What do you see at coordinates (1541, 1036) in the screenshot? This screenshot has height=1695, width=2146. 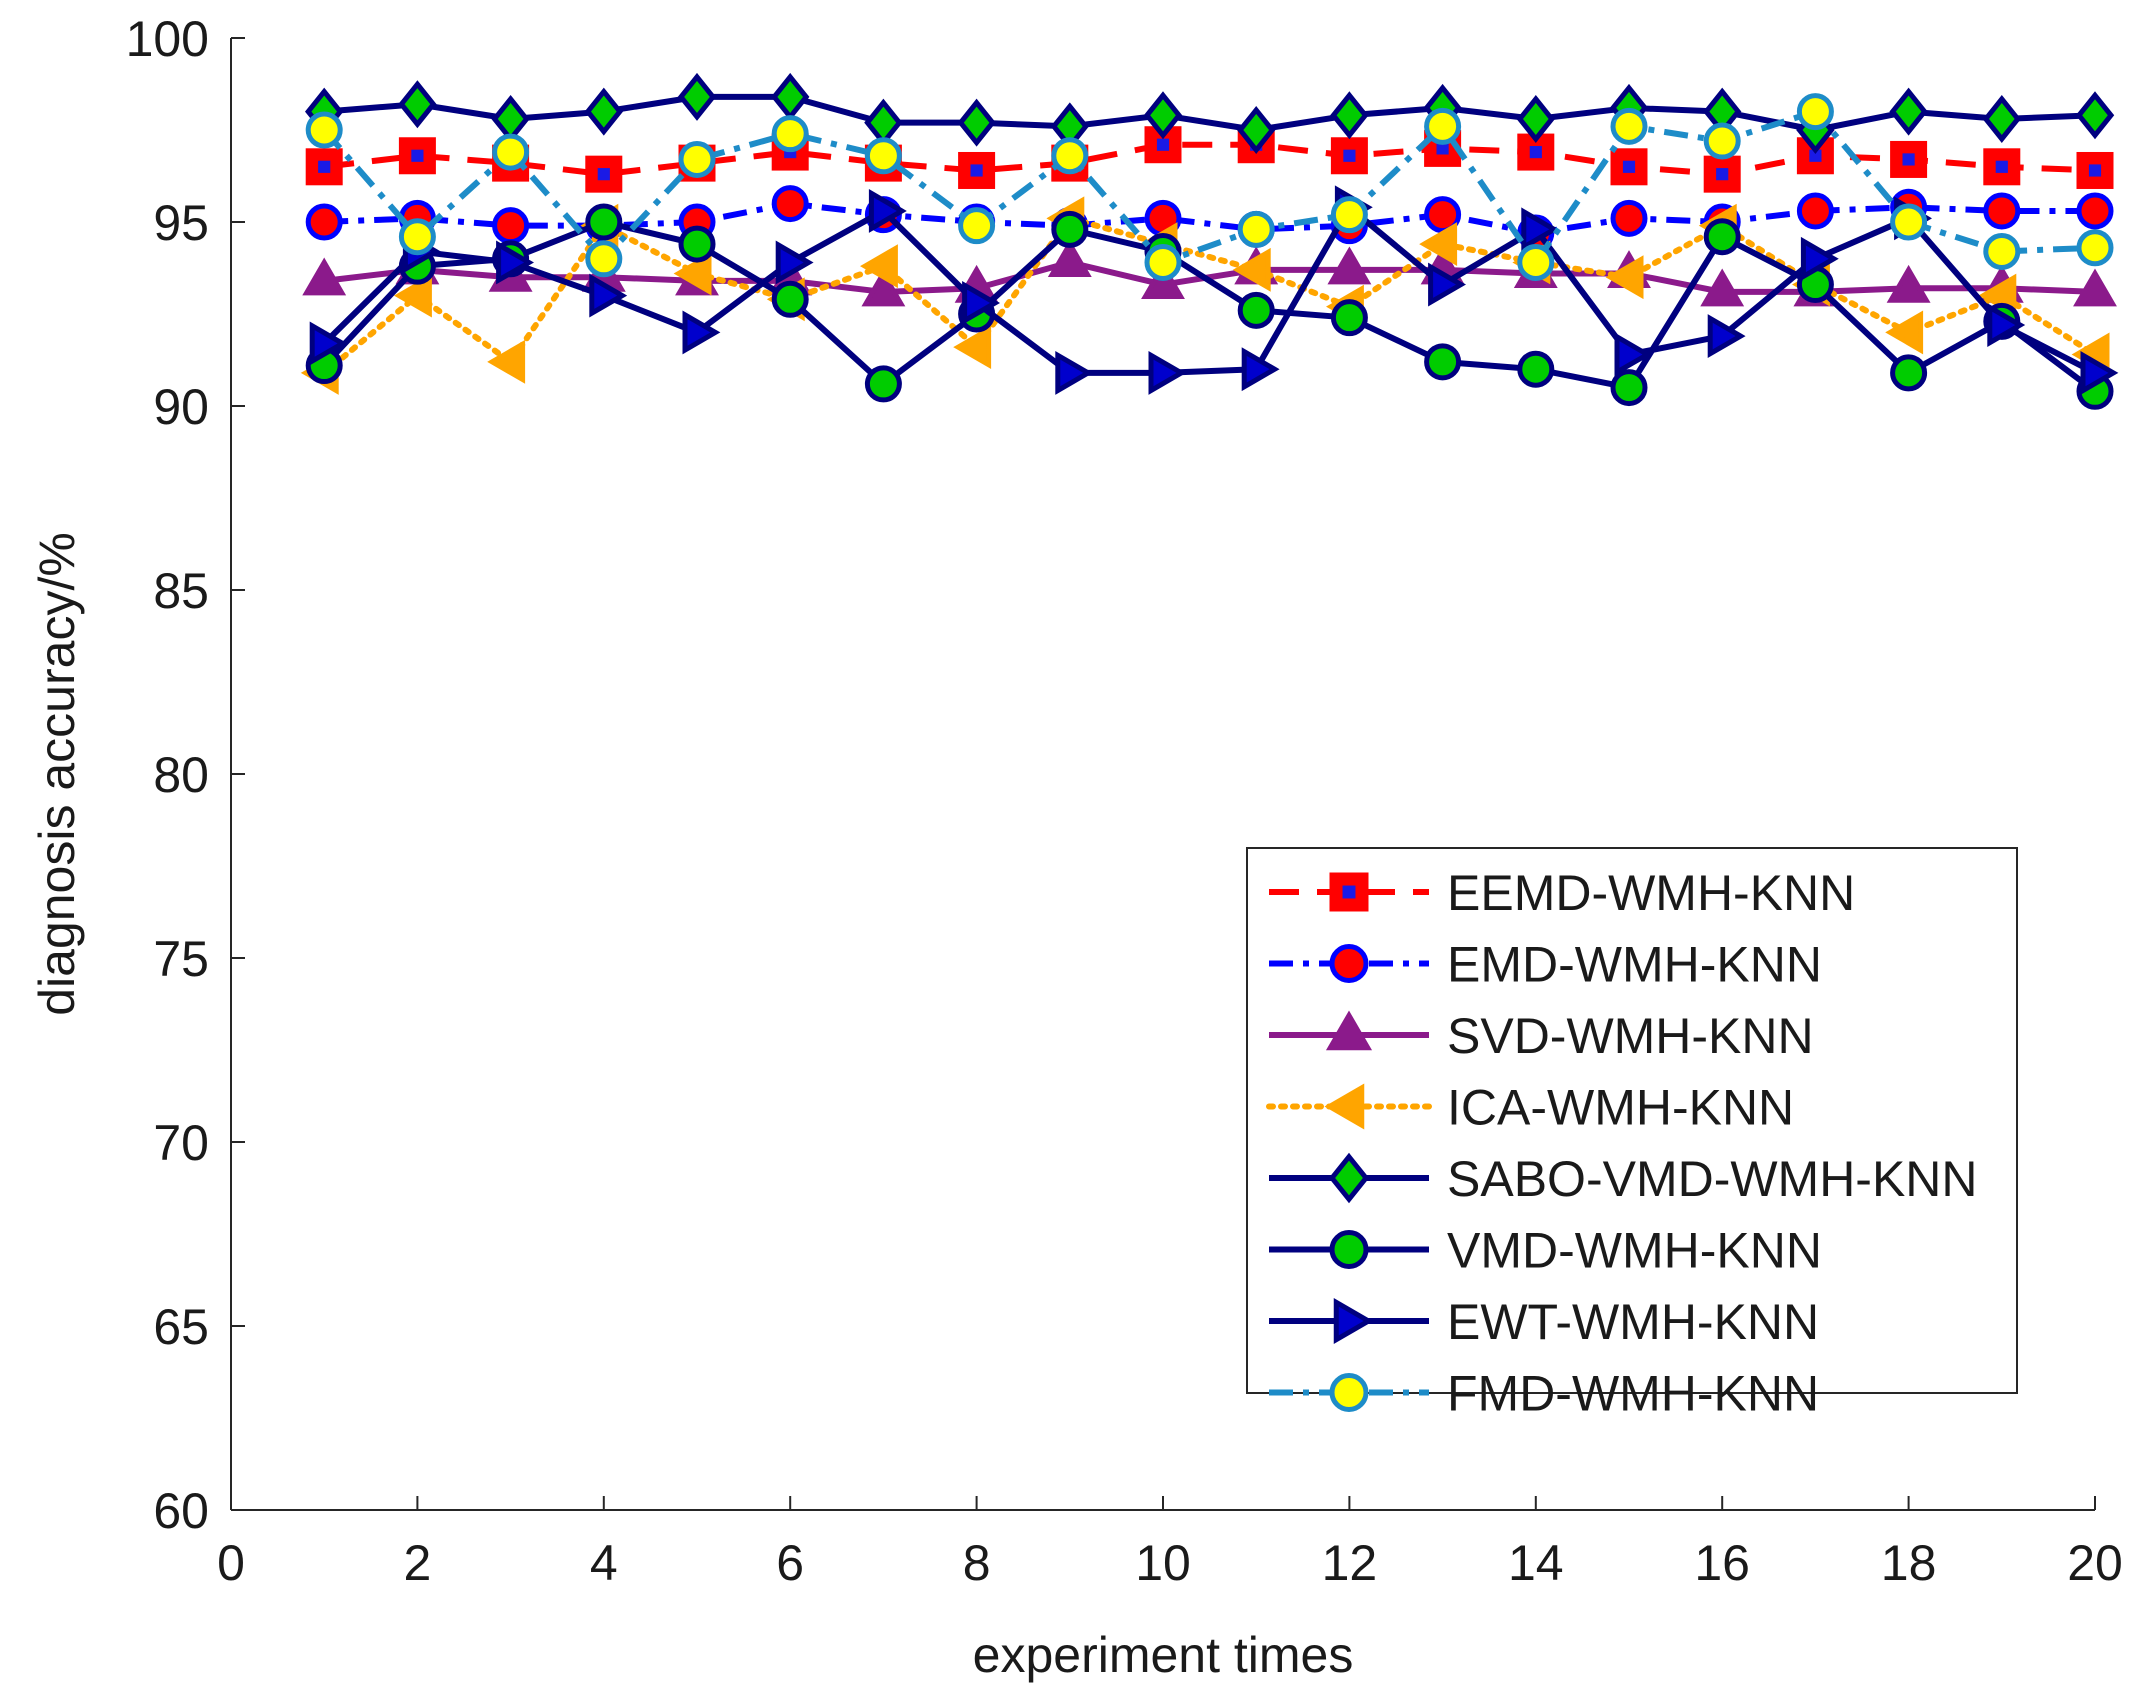 I see `legend-item: SVD-WMH-KNN` at bounding box center [1541, 1036].